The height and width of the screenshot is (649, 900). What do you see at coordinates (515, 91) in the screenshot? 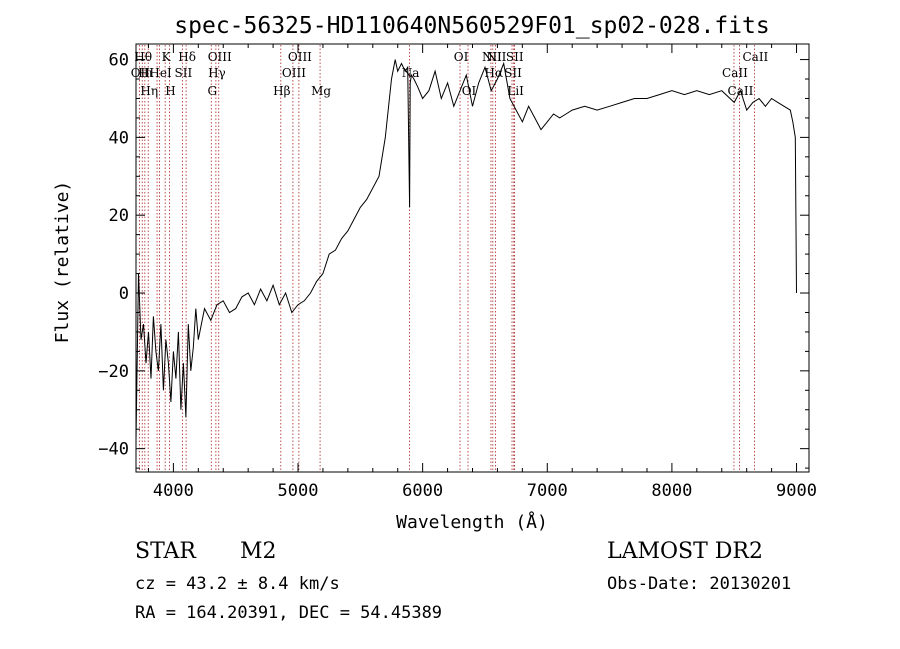
I see `line-marker-label: LiI` at bounding box center [515, 91].